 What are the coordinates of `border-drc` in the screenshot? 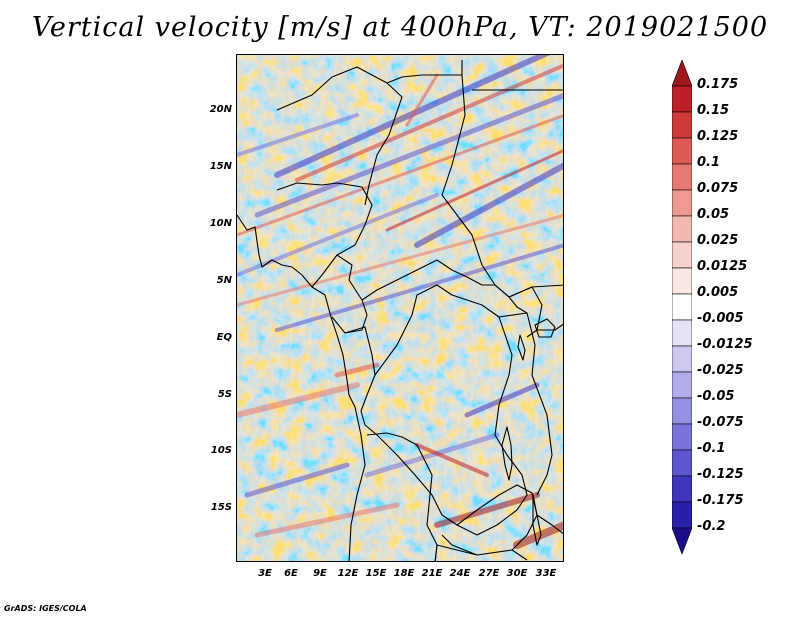 It's located at (444, 410).